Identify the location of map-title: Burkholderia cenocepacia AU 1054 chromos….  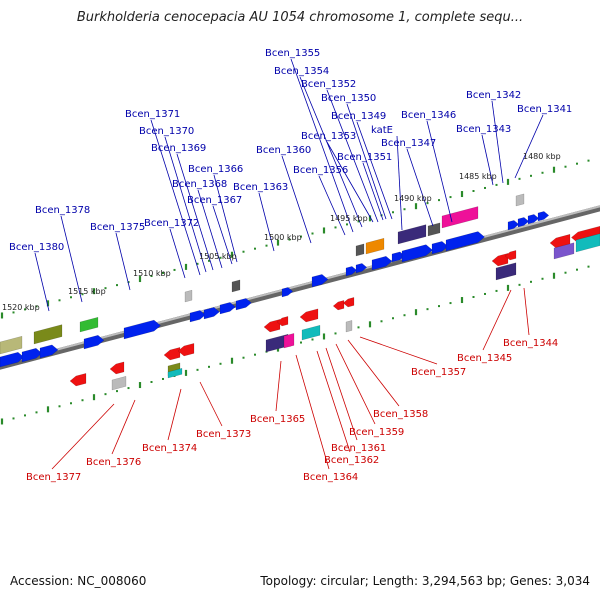
(300, 17).